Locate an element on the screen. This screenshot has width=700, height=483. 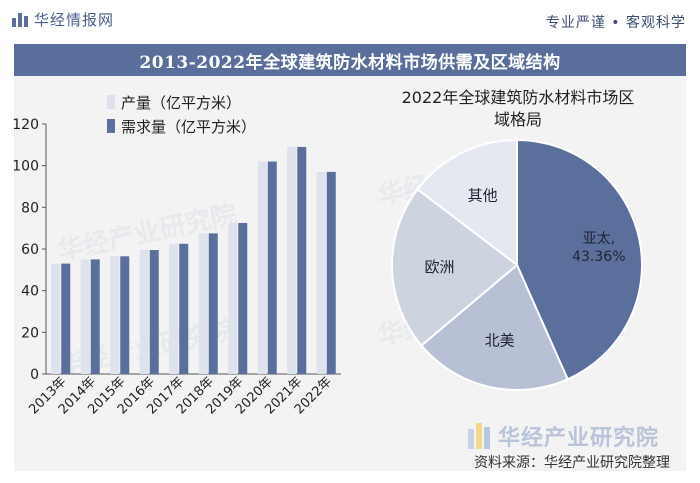
y-tick-label: 40 is located at coordinates (30, 292).